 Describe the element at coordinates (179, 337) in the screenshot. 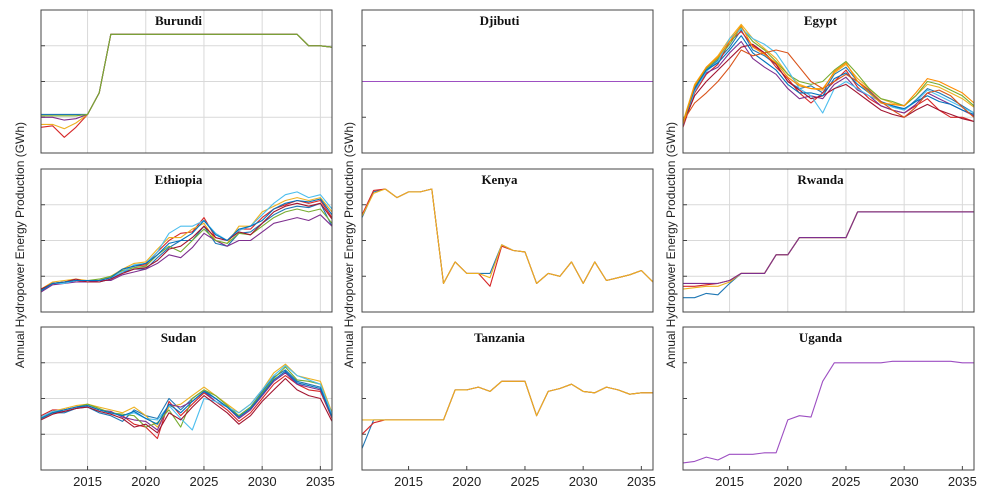

I see `panel-title: Sudan` at that location.